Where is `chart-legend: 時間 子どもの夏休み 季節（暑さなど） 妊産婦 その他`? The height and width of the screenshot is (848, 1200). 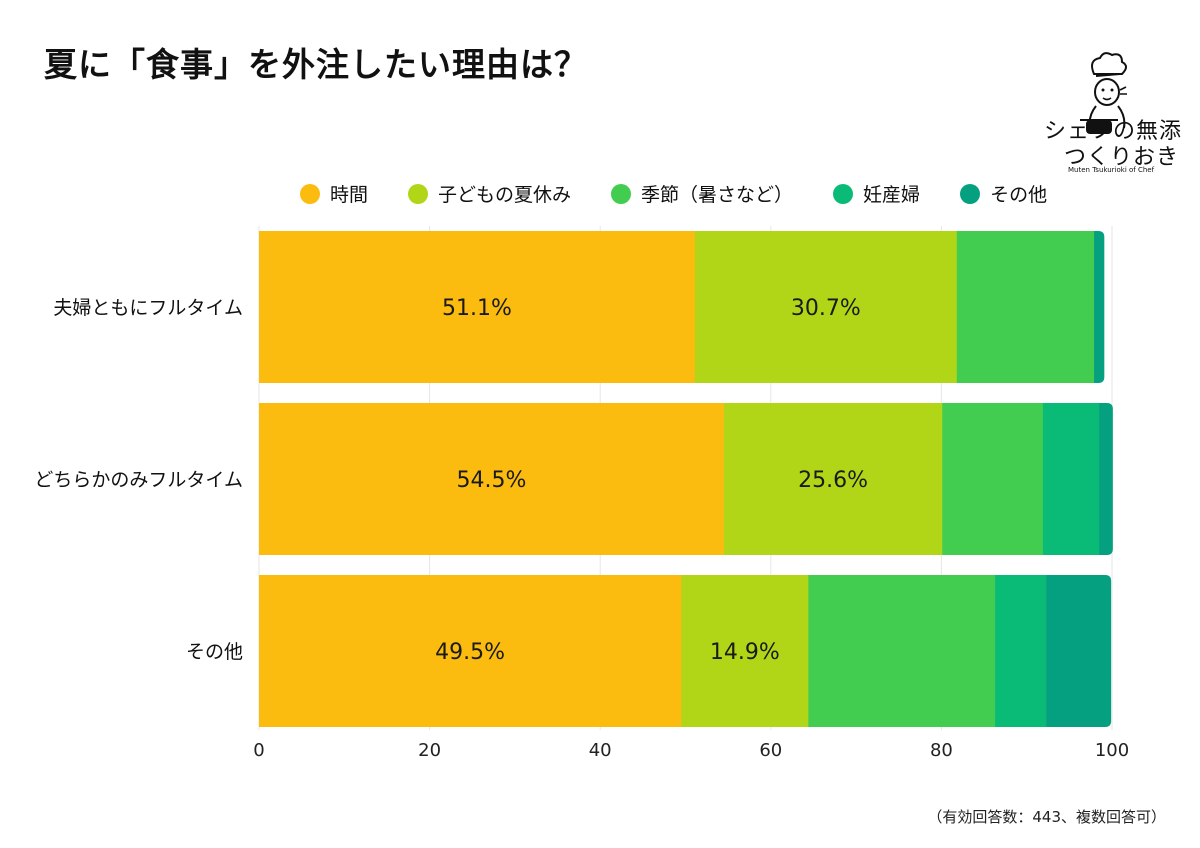
chart-legend: 時間 子どもの夏休み 季節（暑さなど） 妊産婦 その他 is located at coordinates (693, 193).